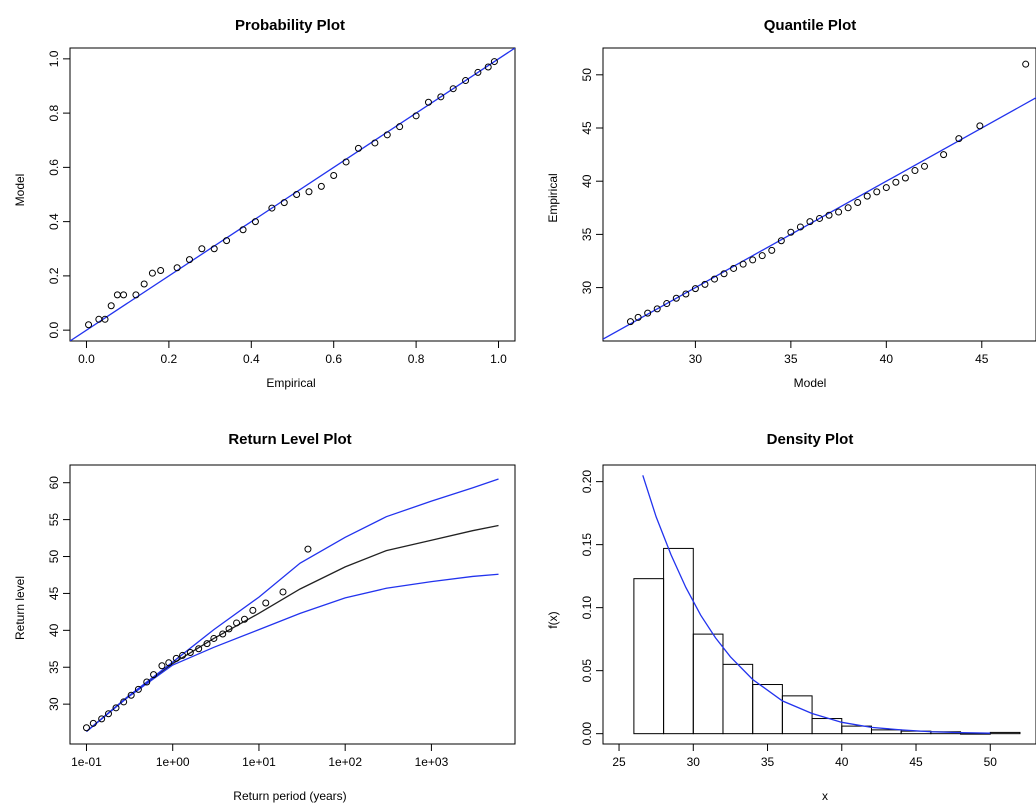  What do you see at coordinates (54, 667) in the screenshot?
I see `return-level-plot-y-tick-label: 35` at bounding box center [54, 667].